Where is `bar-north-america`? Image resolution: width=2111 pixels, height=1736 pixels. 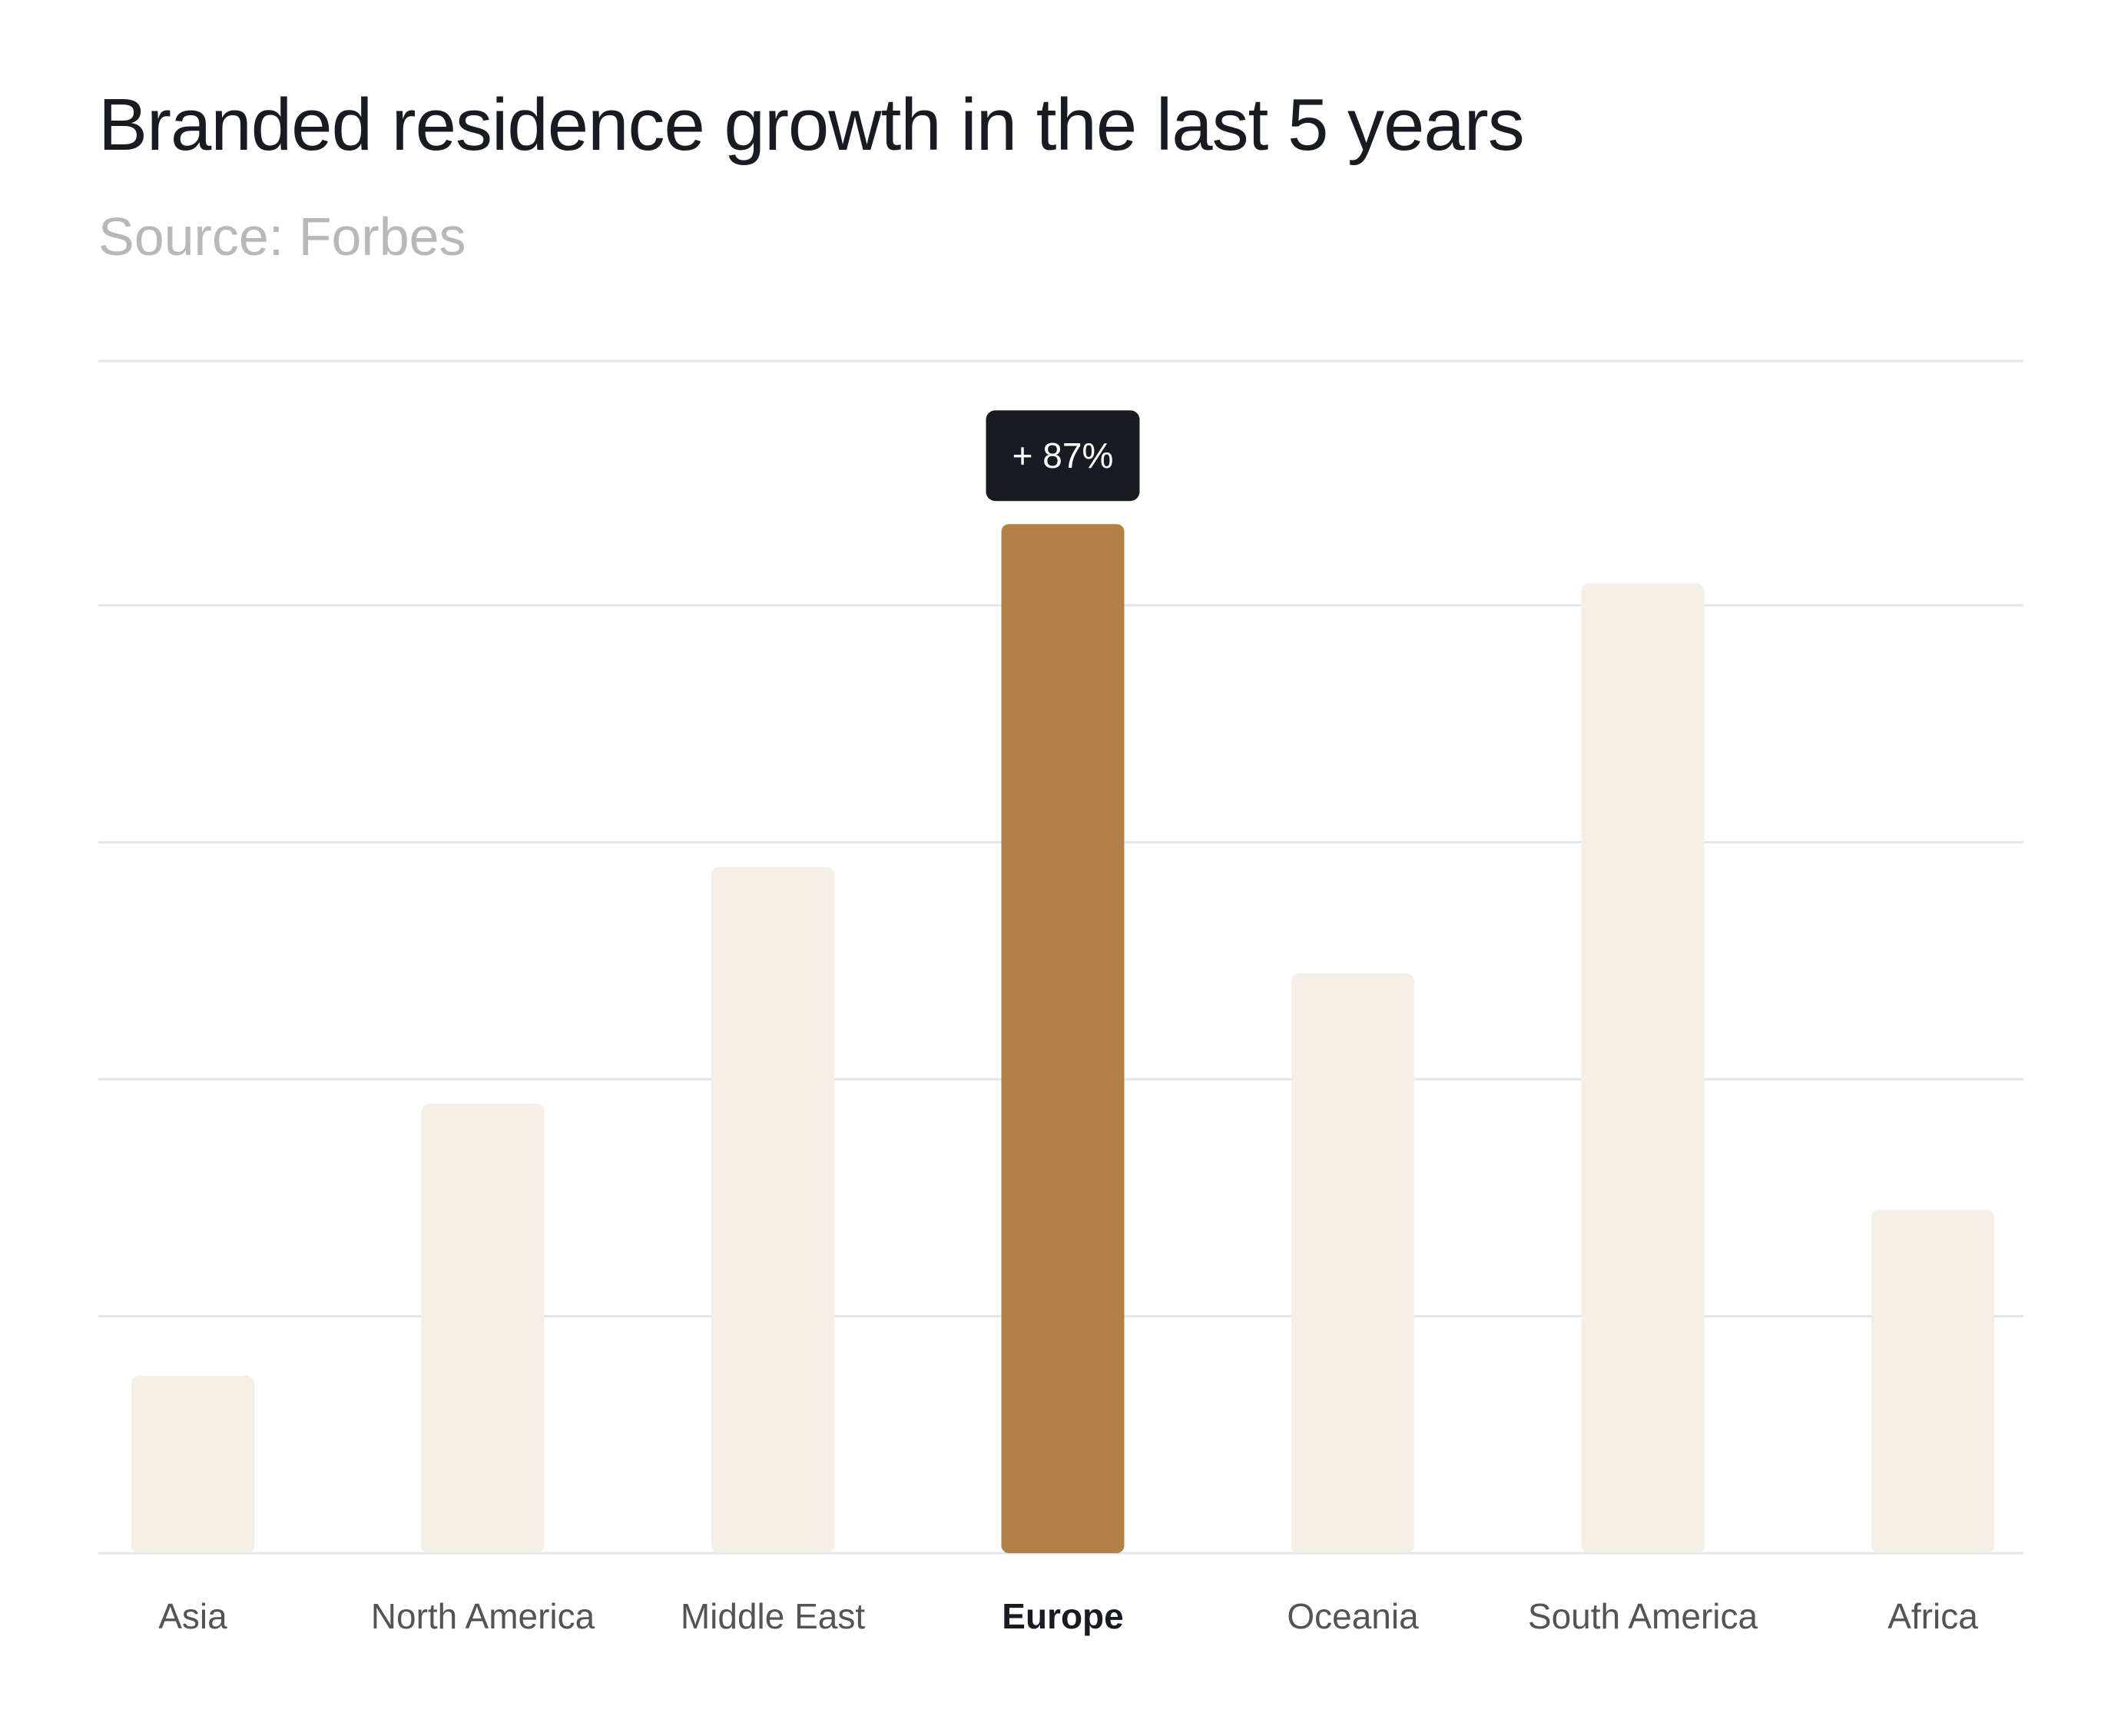
bar-north-america is located at coordinates (483, 1328).